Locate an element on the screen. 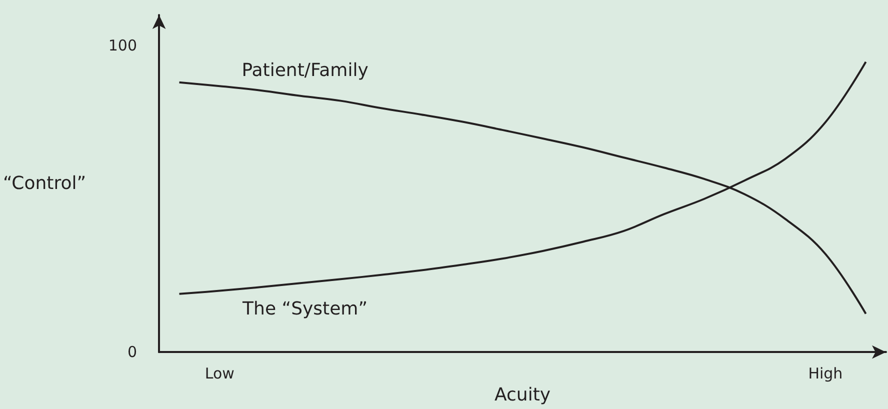 The height and width of the screenshot is (409, 888). y-tick-label: 100 is located at coordinates (122, 45).